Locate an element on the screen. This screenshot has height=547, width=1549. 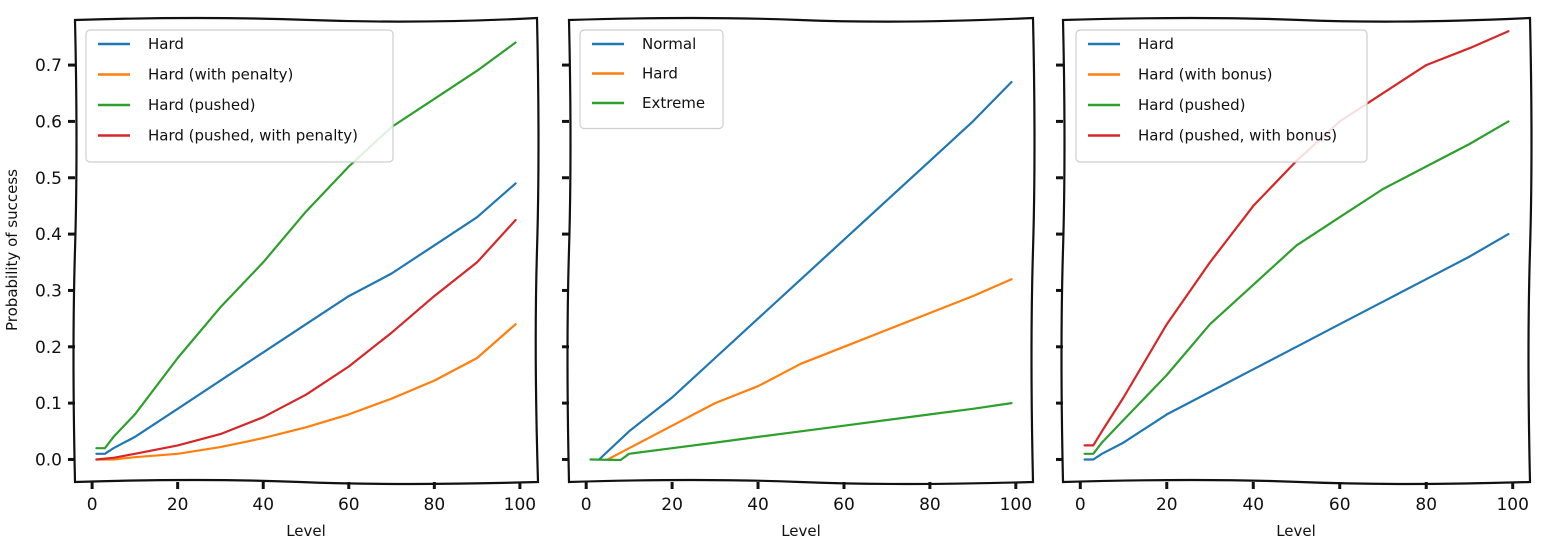
y-tick-label: 0.5 is located at coordinates (48, 179).